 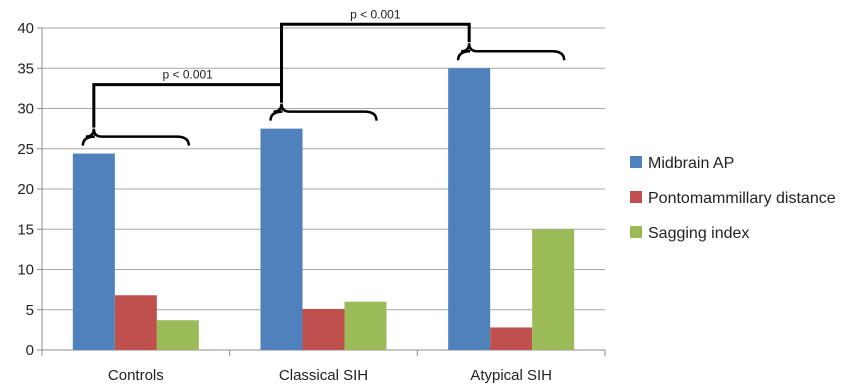 What do you see at coordinates (365, 325) in the screenshot?
I see `bar-sagging-index-classical-sih` at bounding box center [365, 325].